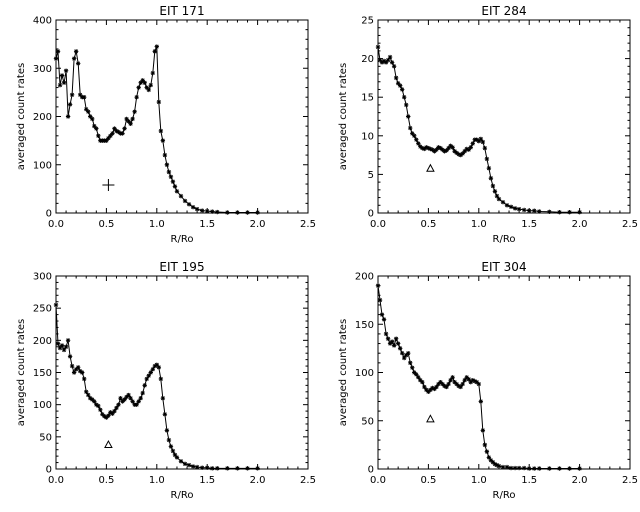  I want to click on x-tick-label: 2.0, so click(580, 224).